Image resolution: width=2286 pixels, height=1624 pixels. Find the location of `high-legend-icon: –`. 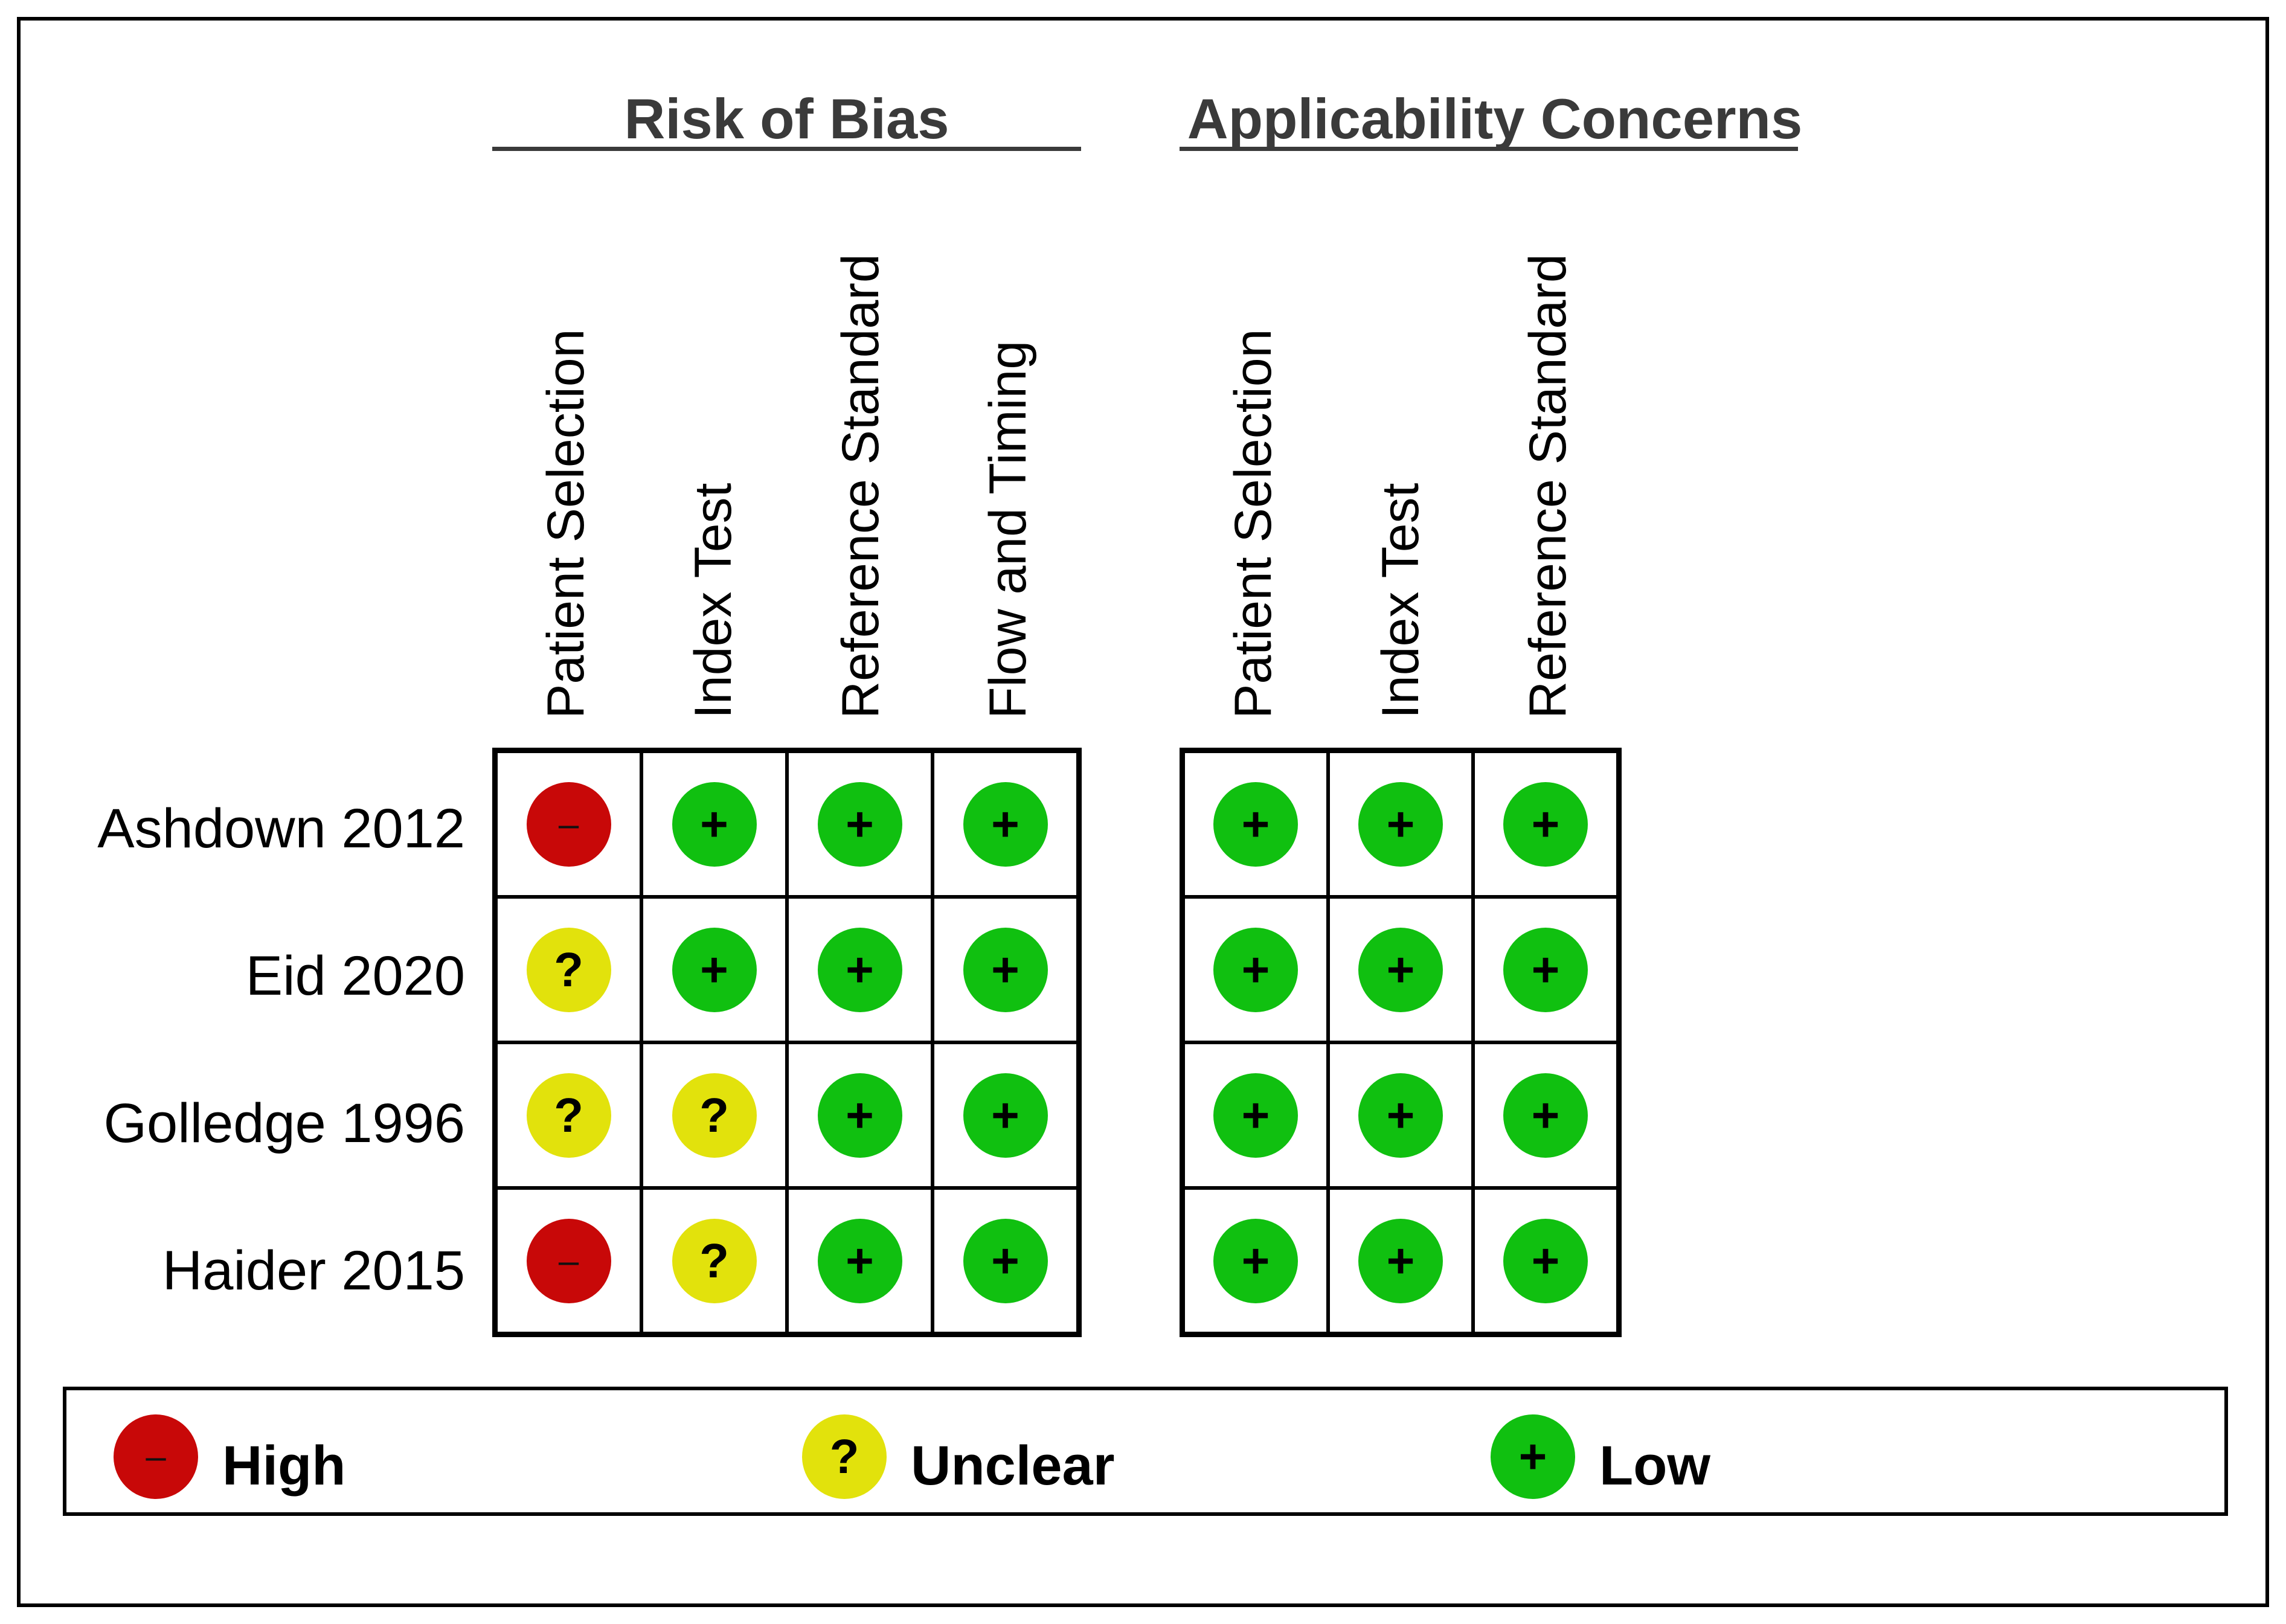

high-legend-icon: – is located at coordinates (156, 1456).